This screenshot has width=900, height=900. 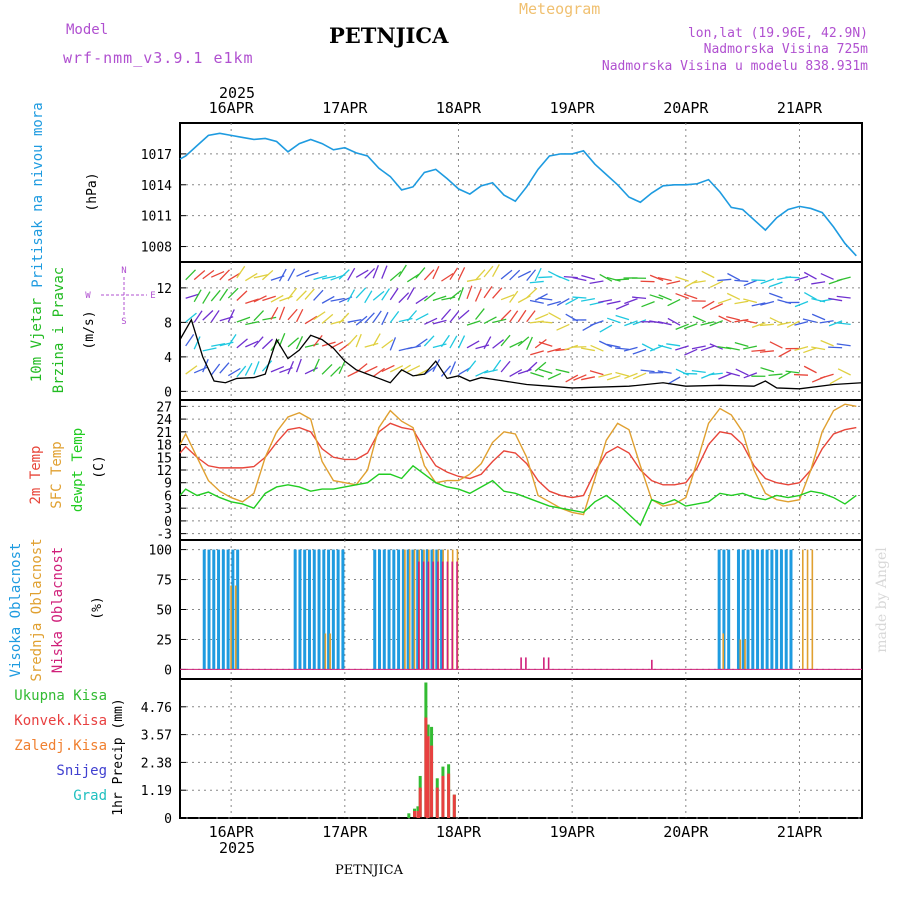 I want to click on temperature-ytick-label: 15, so click(x=164, y=458).